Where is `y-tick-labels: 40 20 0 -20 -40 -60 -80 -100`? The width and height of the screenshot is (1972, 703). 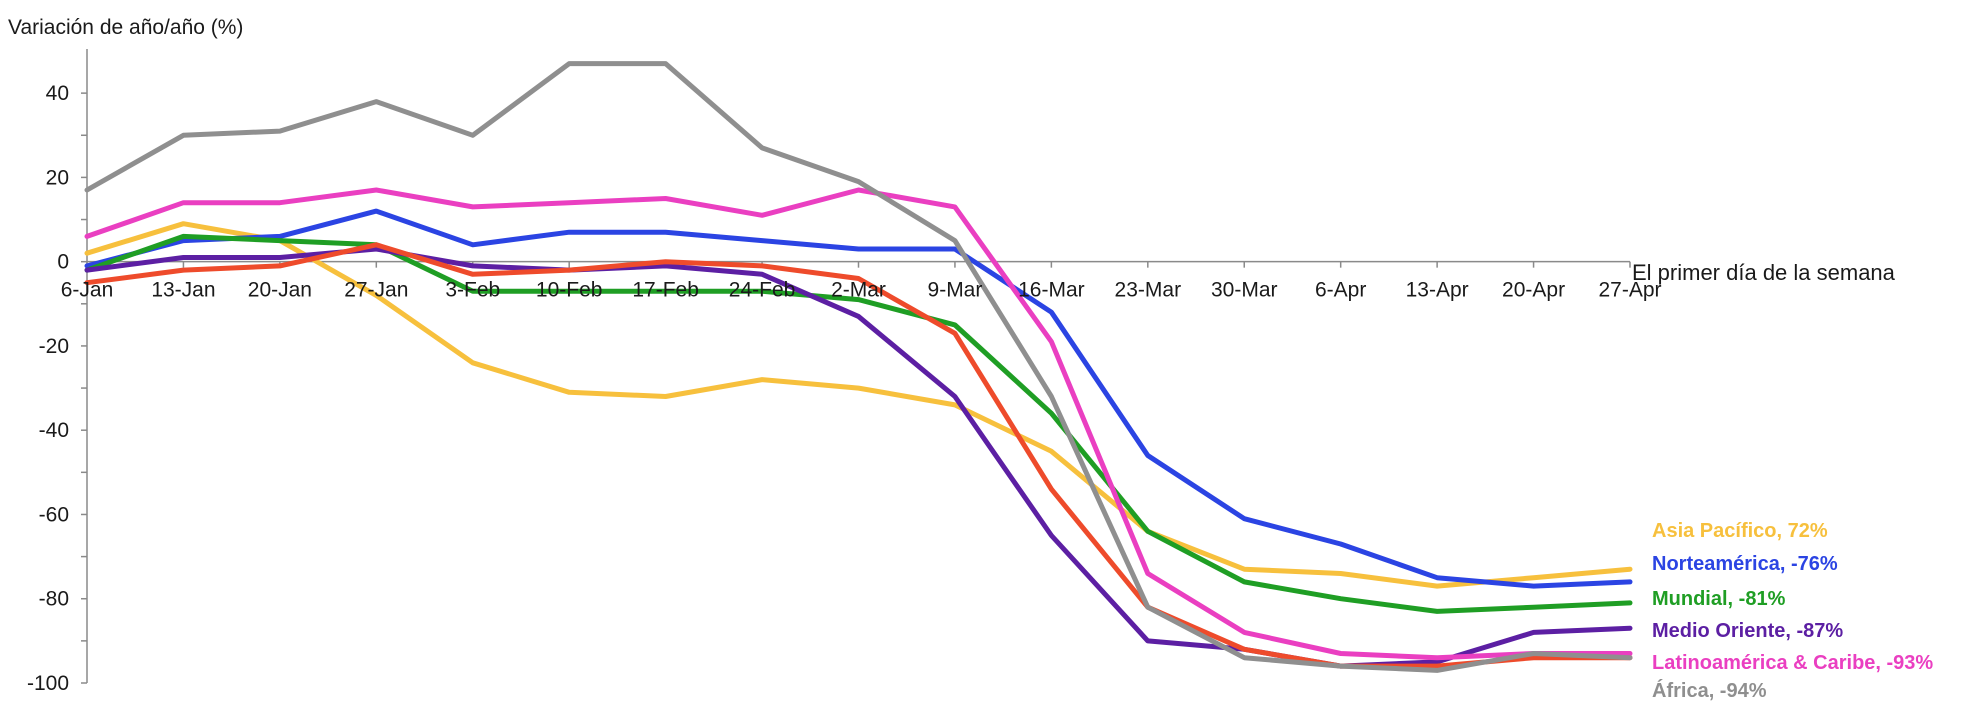 y-tick-labels: 40 20 0 -20 -40 -60 -80 -100 is located at coordinates (48, 388).